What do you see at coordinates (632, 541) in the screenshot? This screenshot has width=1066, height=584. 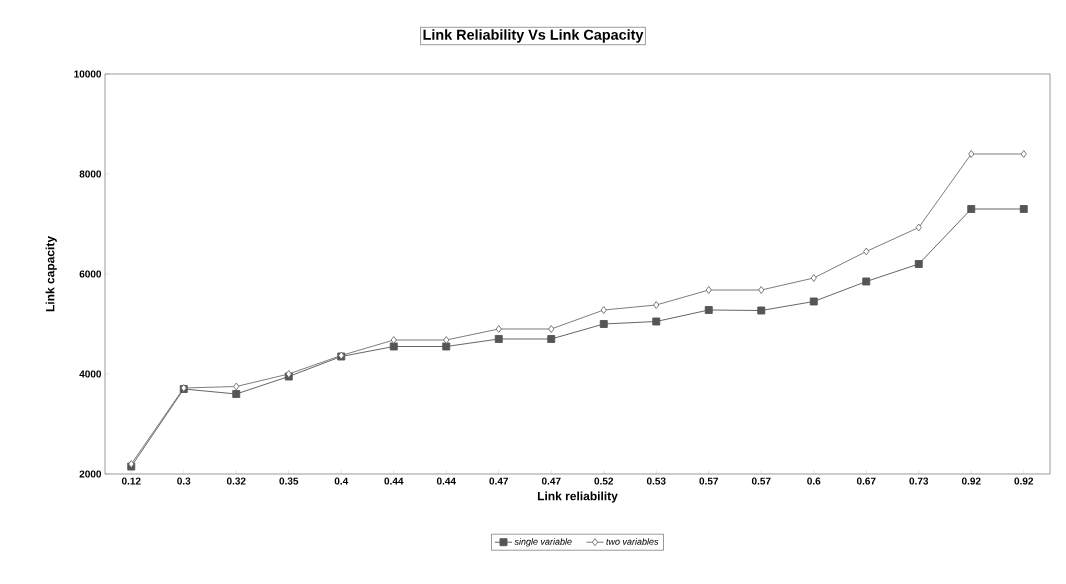 I see `legend-label: two variables` at bounding box center [632, 541].